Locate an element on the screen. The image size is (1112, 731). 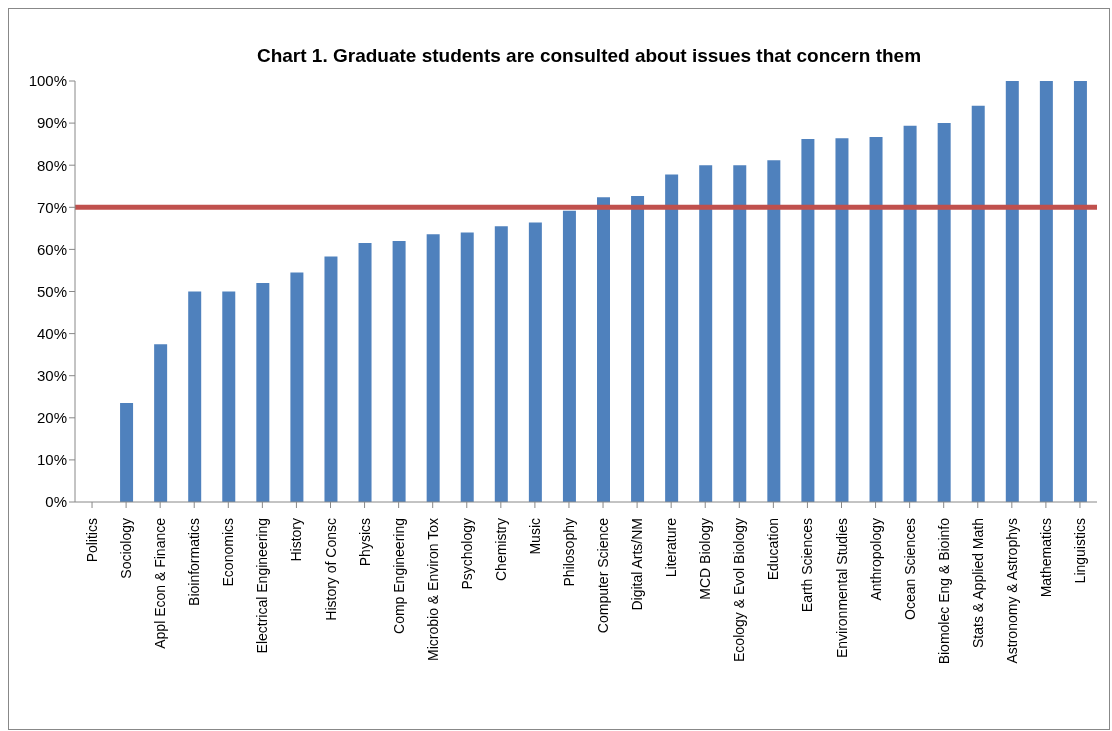
x-tick-label: Economics is located at coordinates (228, 552).